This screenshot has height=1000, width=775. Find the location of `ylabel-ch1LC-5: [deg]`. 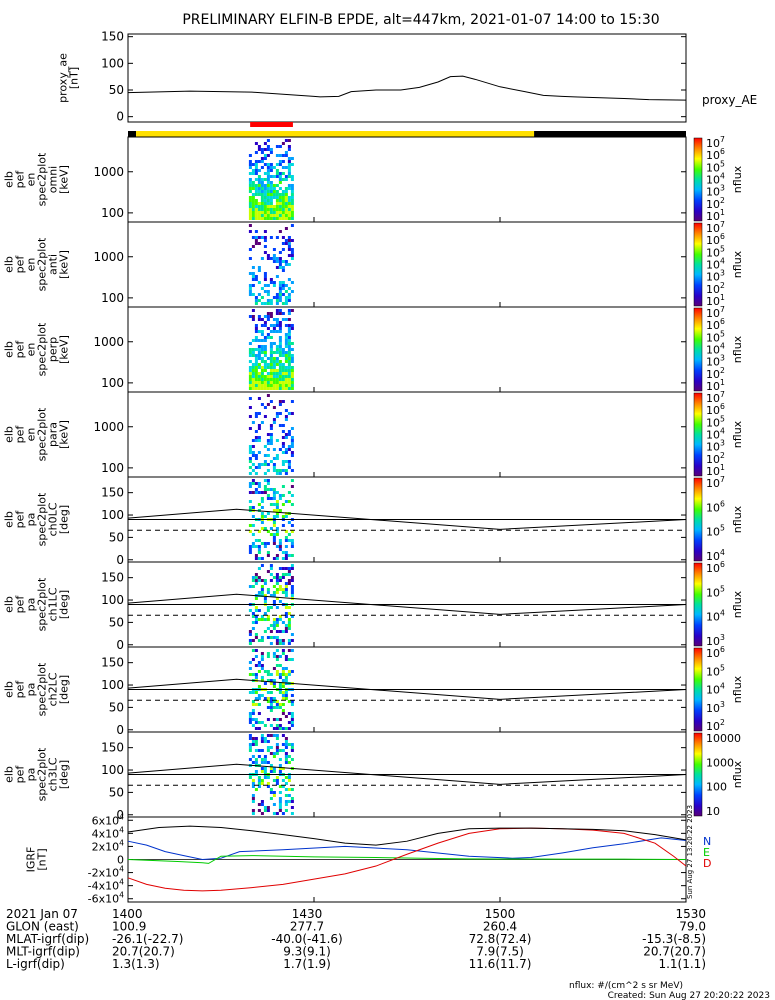

ylabel-ch1LC-5: [deg] is located at coordinates (64, 604).